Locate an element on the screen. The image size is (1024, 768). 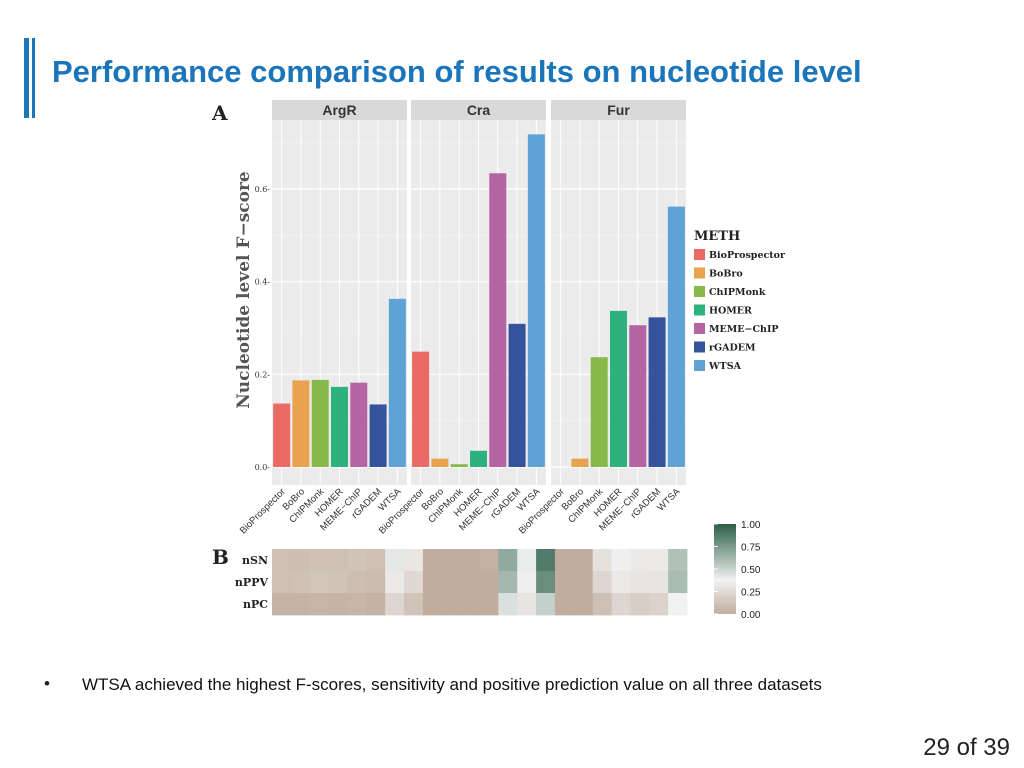
x-tick-label: BioProspector is located at coordinates (263, 511).